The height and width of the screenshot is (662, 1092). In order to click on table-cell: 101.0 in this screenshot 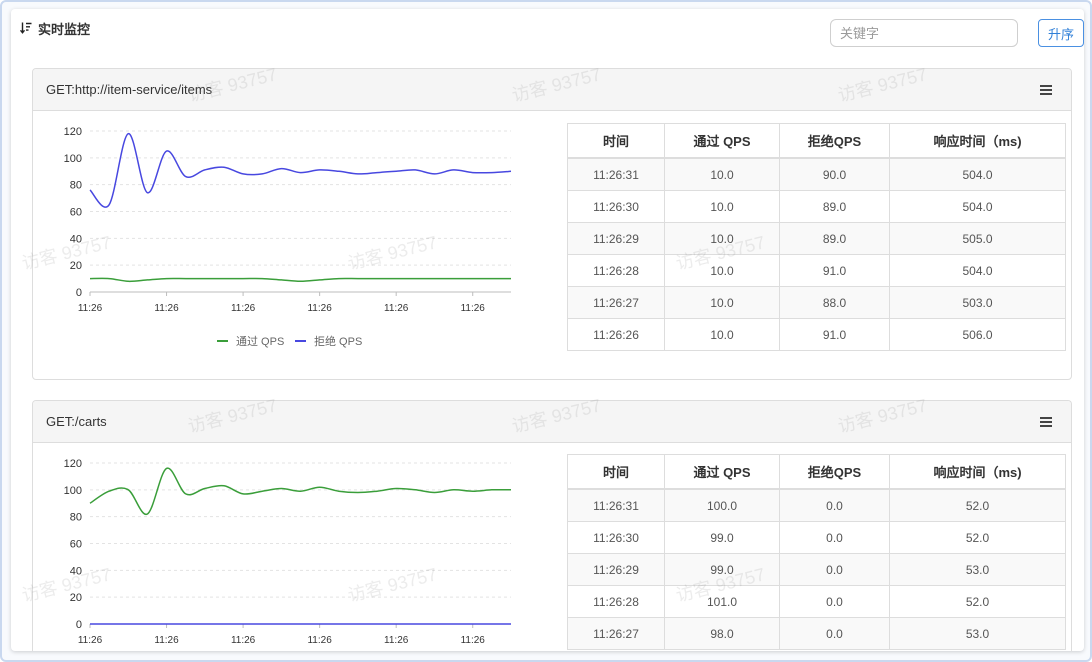, I will do `click(722, 601)`.